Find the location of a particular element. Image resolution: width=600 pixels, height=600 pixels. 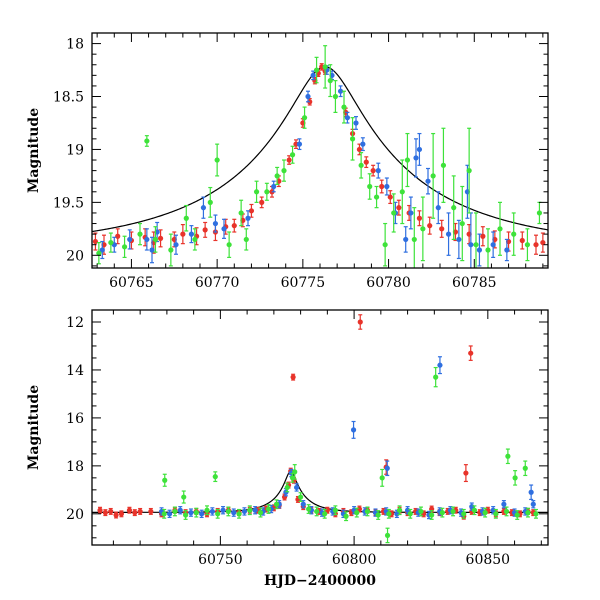

x-axis-title: HJD−2400000 is located at coordinates (320, 581).